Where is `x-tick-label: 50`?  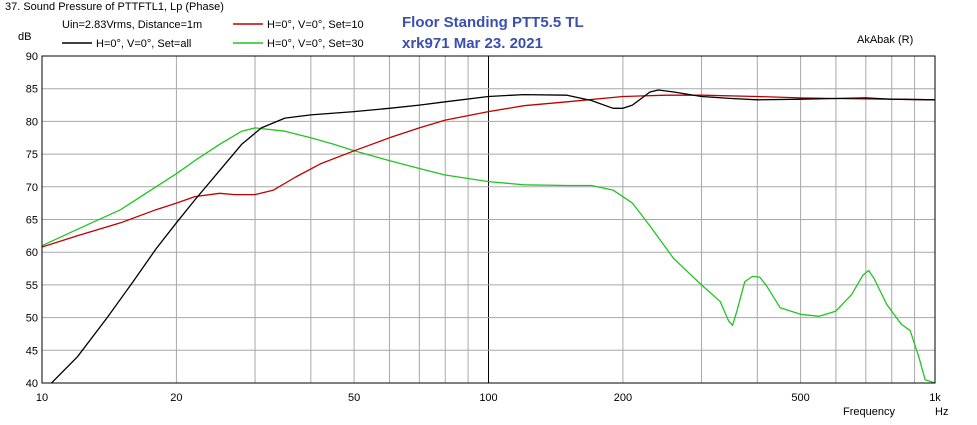 x-tick-label: 50 is located at coordinates (354, 398).